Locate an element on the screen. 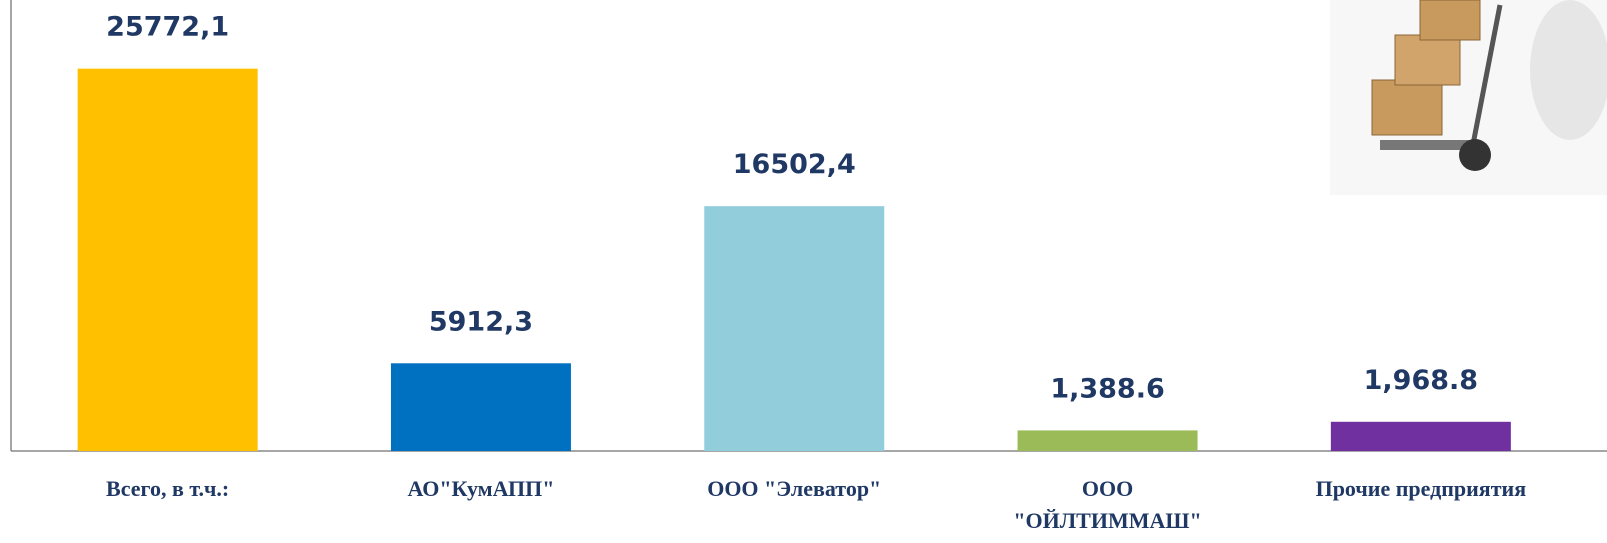  value-label: 1,968.8 is located at coordinates (1421, 380).